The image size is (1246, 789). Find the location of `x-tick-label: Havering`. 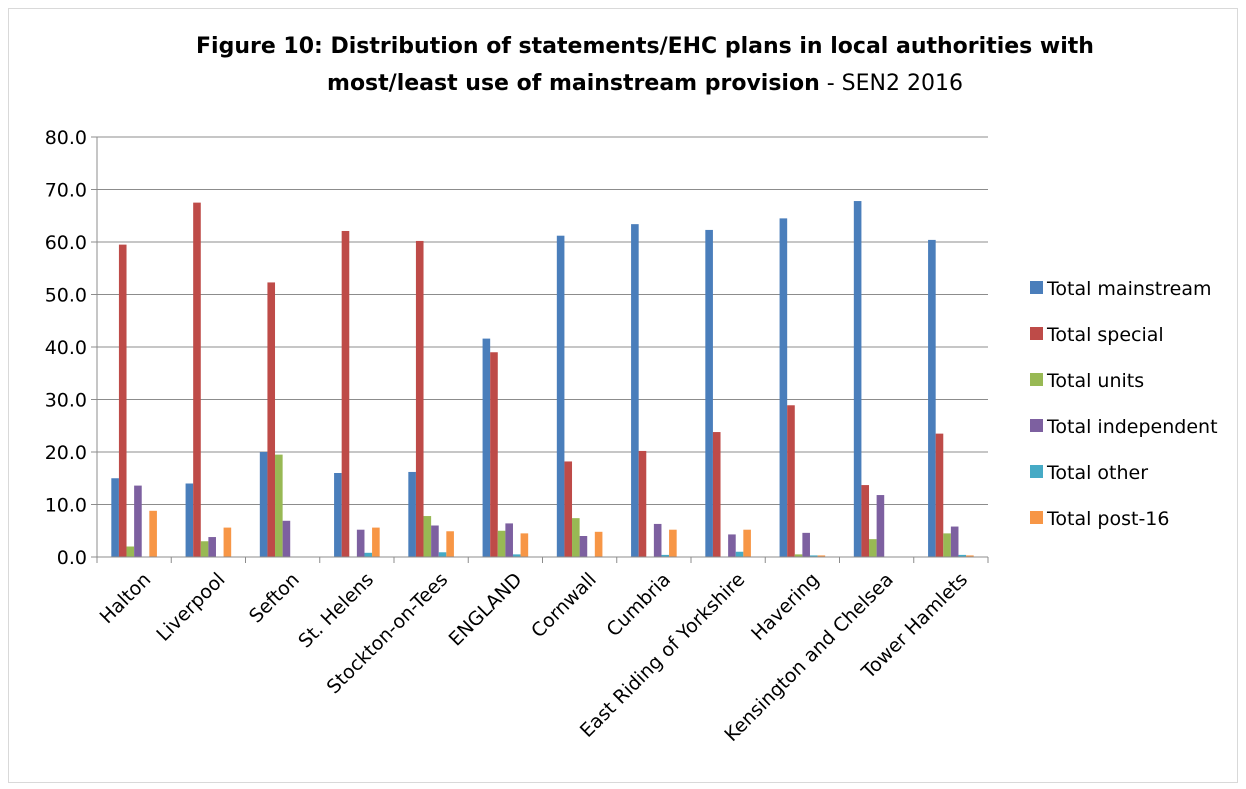

x-tick-label: Havering is located at coordinates (785, 607).